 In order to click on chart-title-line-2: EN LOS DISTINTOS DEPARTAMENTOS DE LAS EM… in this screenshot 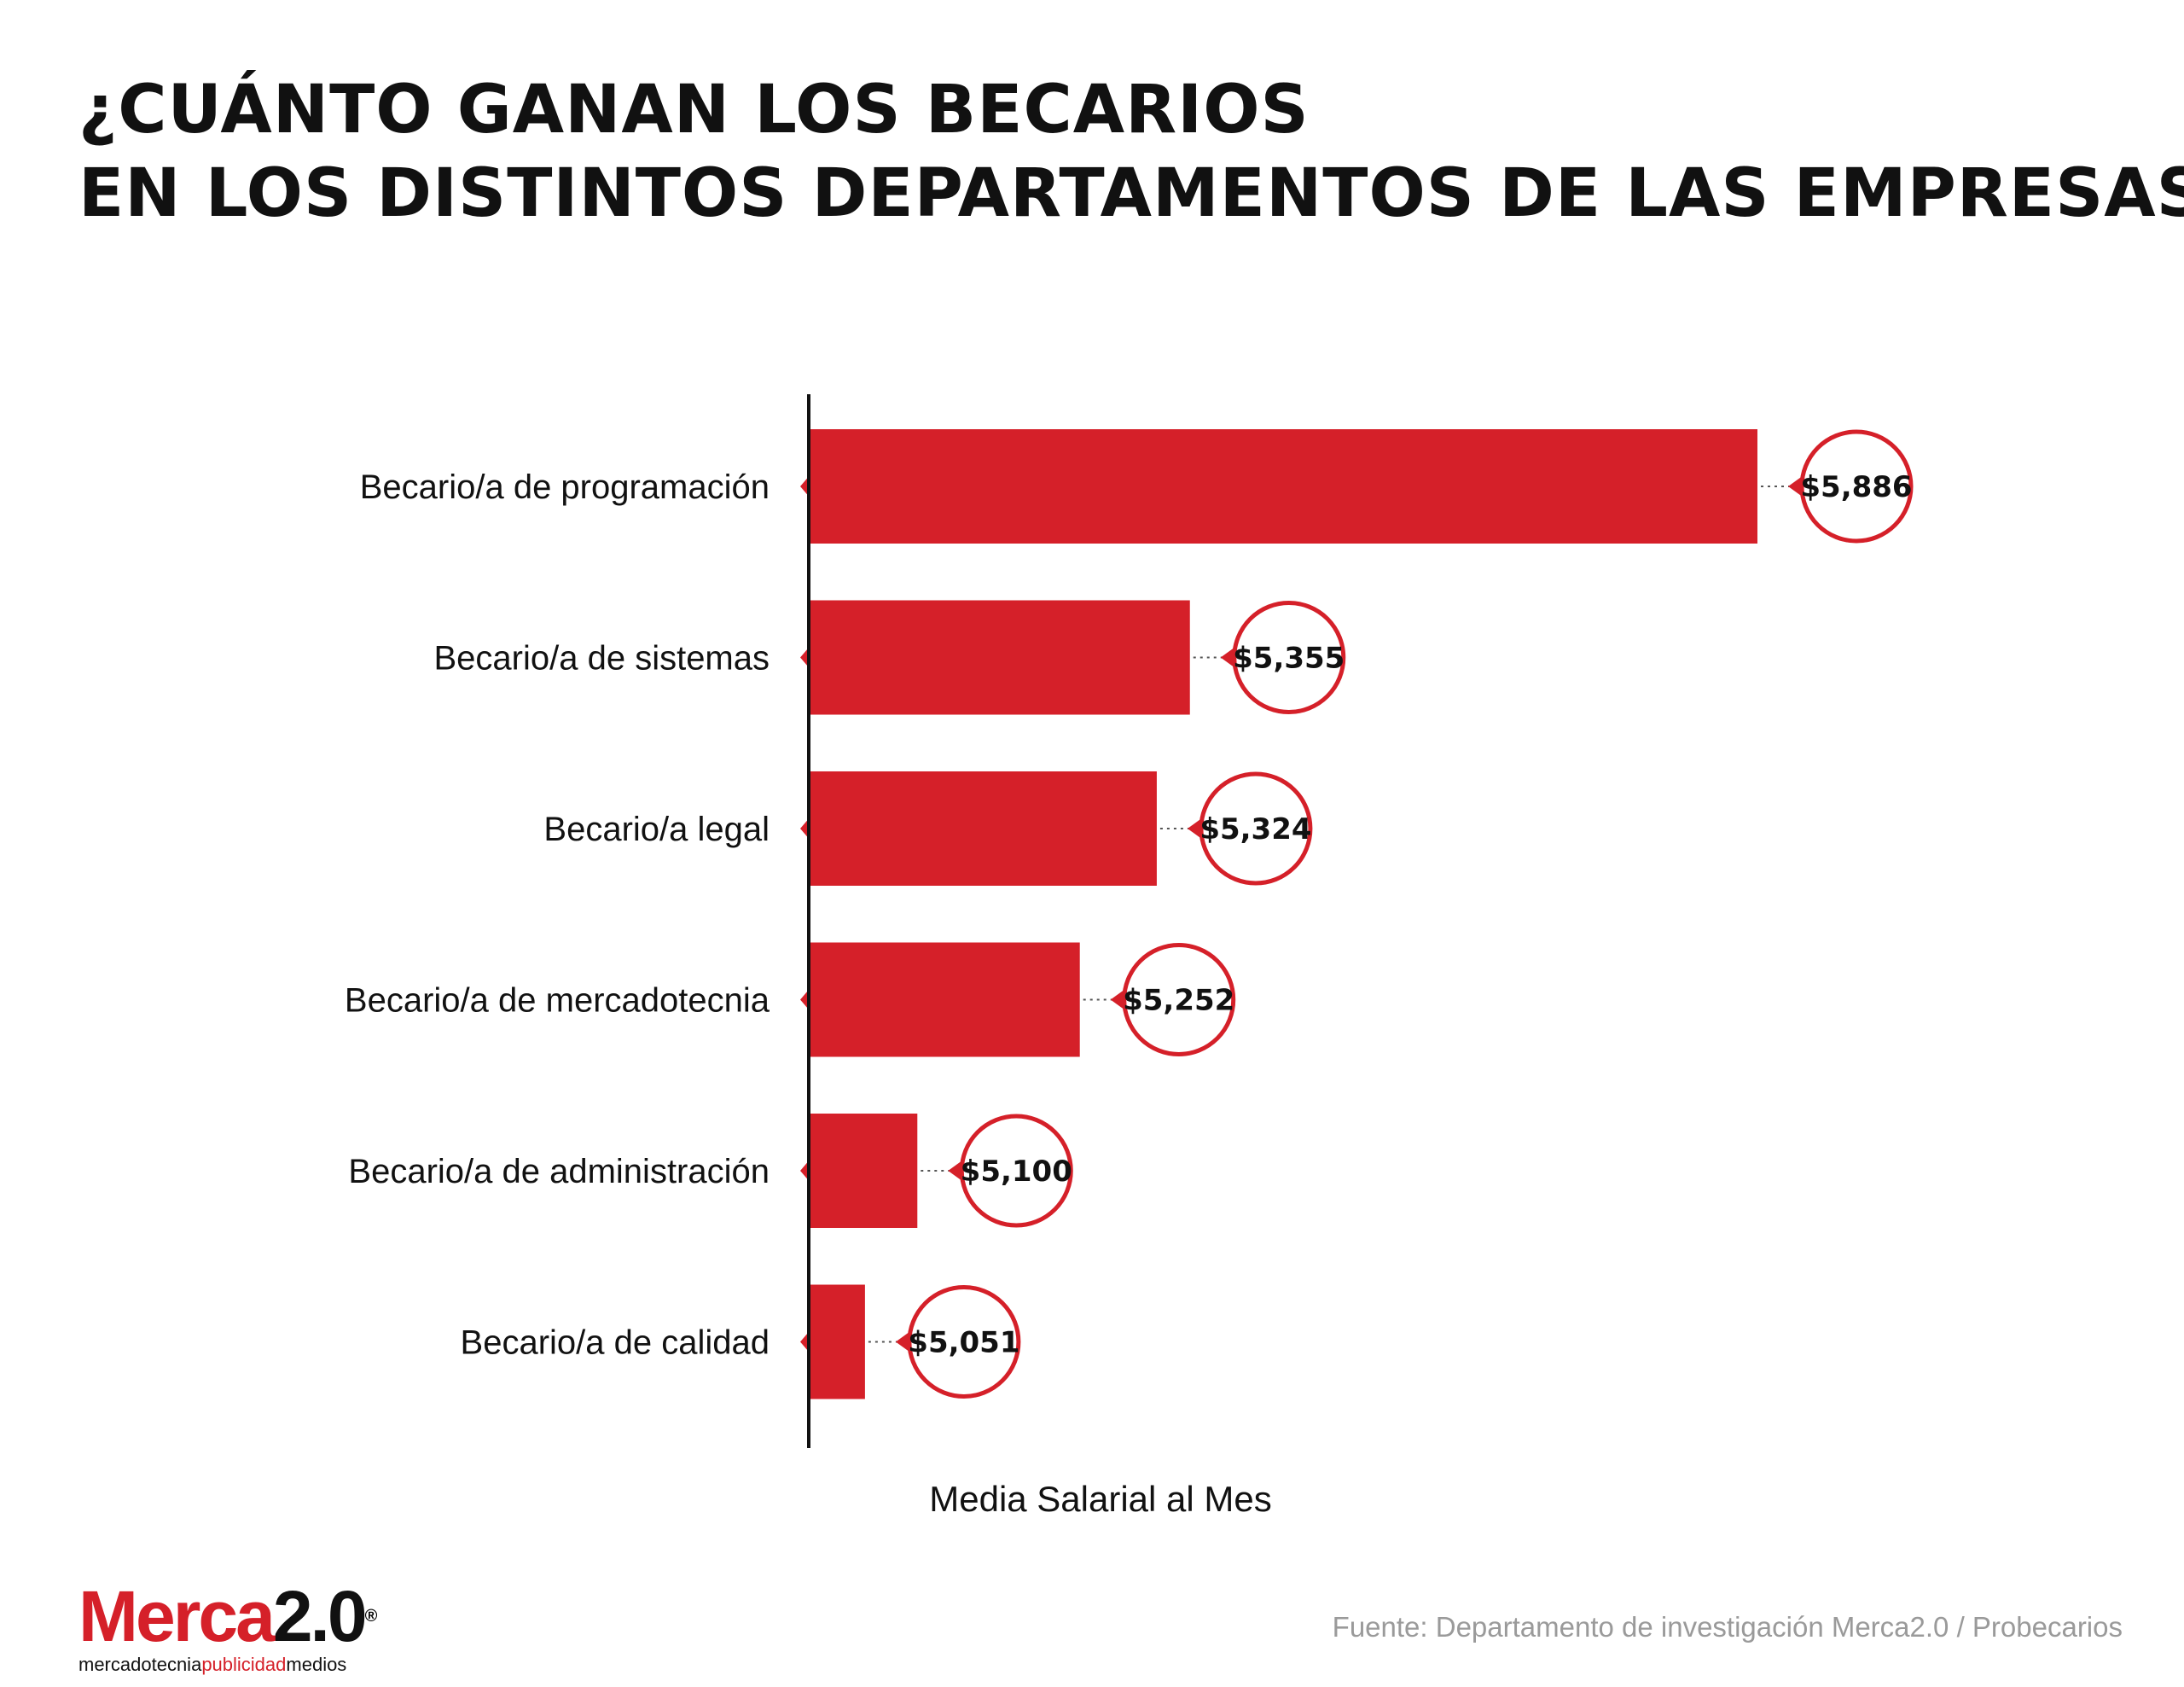, I will do `click(1131, 193)`.